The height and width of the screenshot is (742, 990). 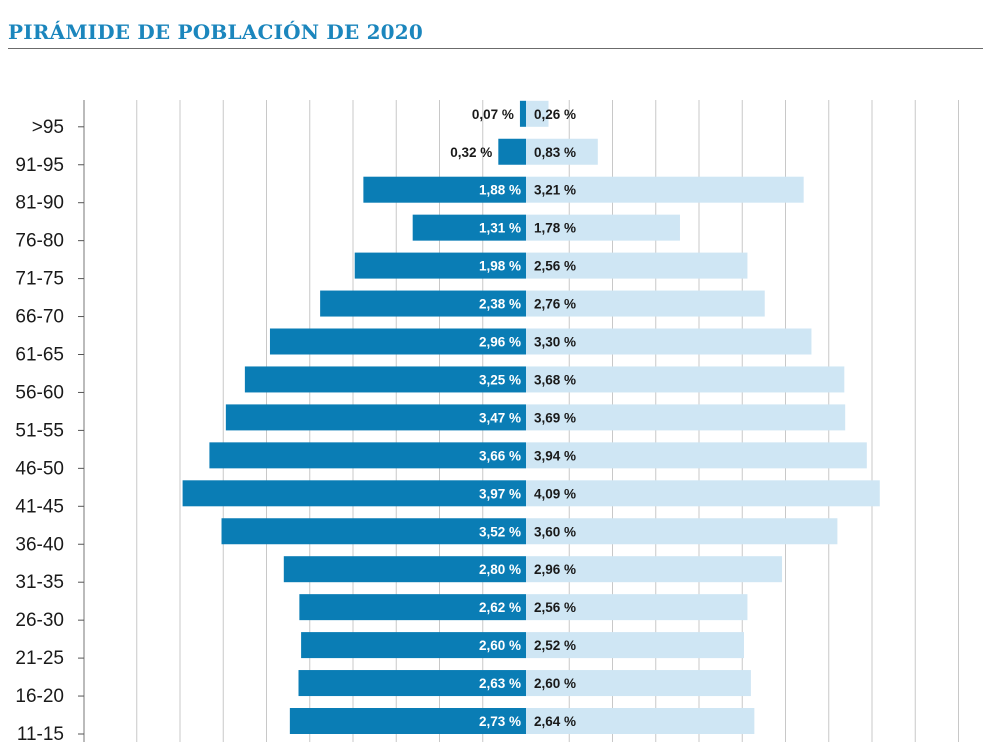 What do you see at coordinates (555, 190) in the screenshot?
I see `data-label-right: 3,21 %` at bounding box center [555, 190].